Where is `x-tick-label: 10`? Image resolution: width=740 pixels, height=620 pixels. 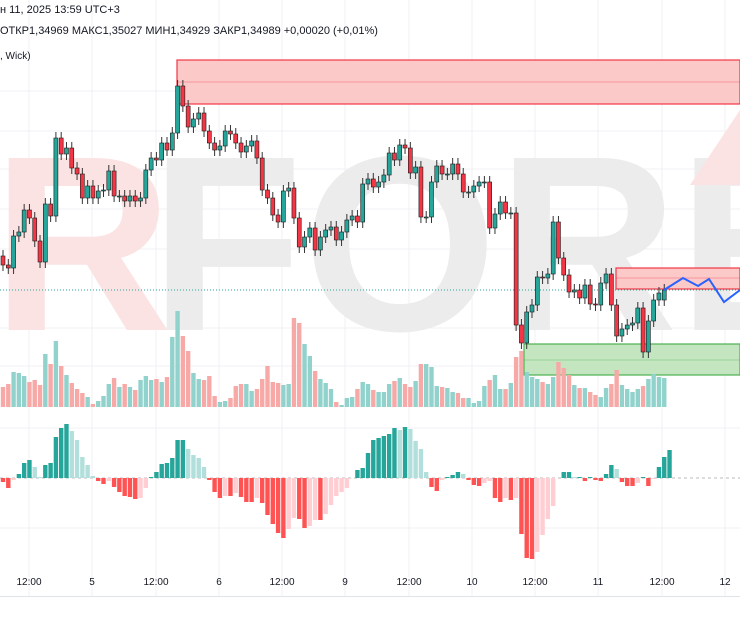 x-tick-label: 10 is located at coordinates (472, 582).